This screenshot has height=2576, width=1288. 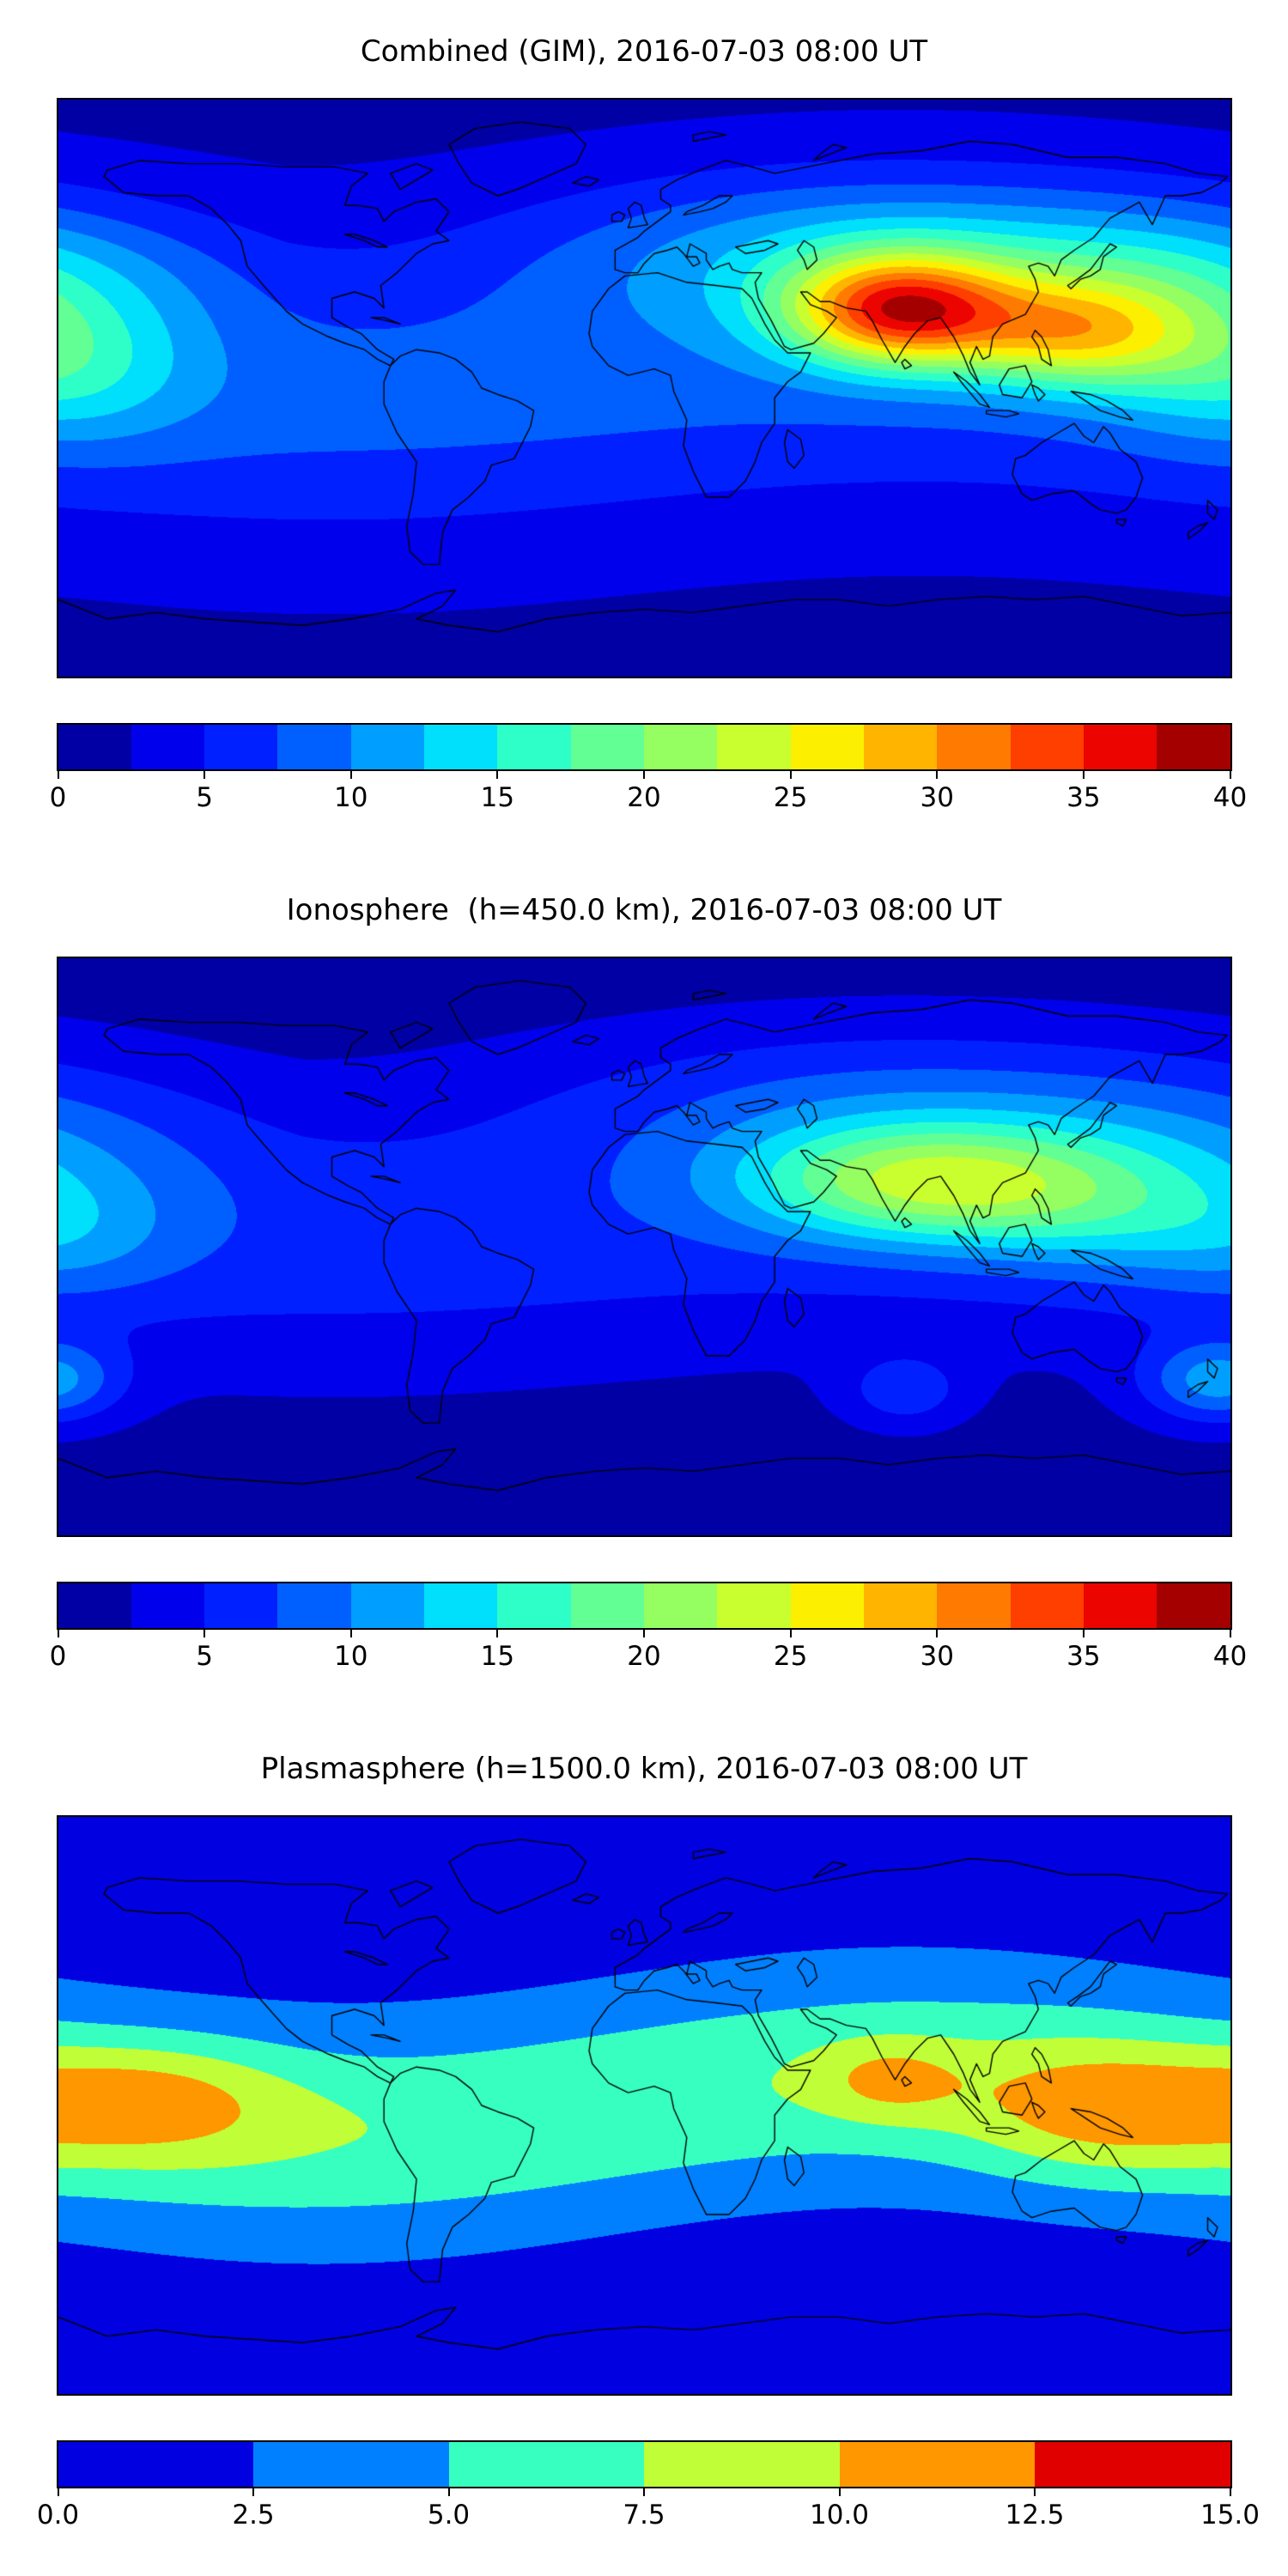 I want to click on colorbar-tick-label: 0.0, so click(x=58, y=2514).